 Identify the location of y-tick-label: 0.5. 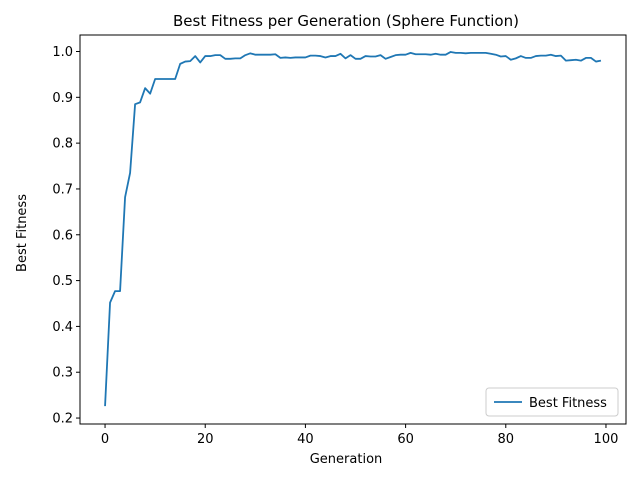
(62, 281).